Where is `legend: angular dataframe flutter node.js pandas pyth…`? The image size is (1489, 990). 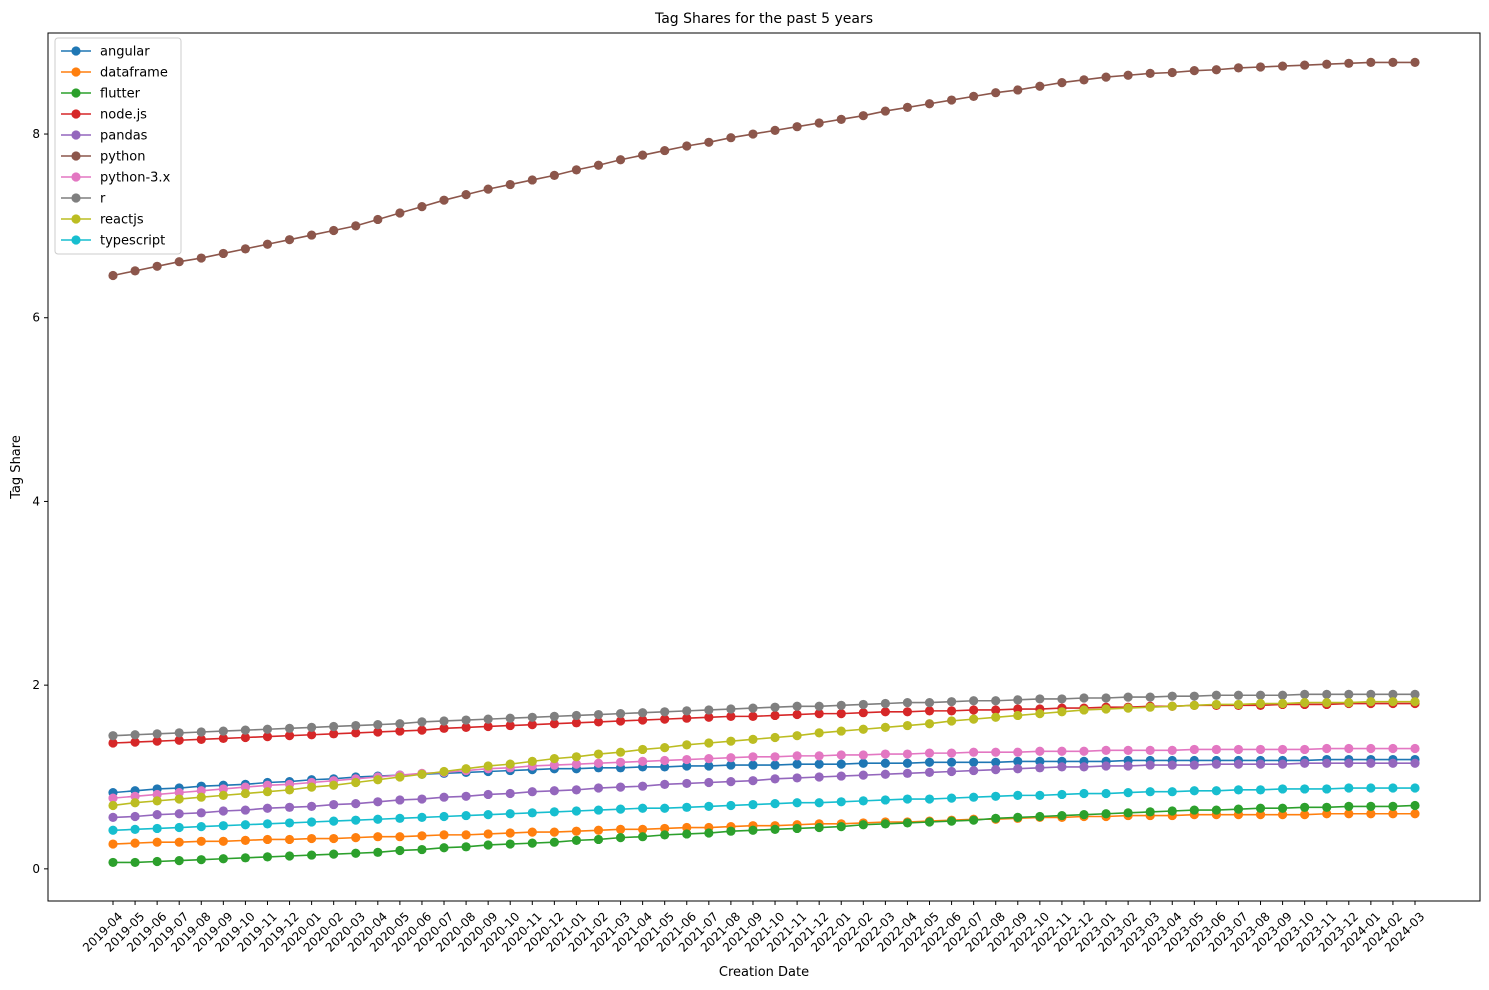
legend: angular dataframe flutter node.js pandas pyth… is located at coordinates (118, 146).